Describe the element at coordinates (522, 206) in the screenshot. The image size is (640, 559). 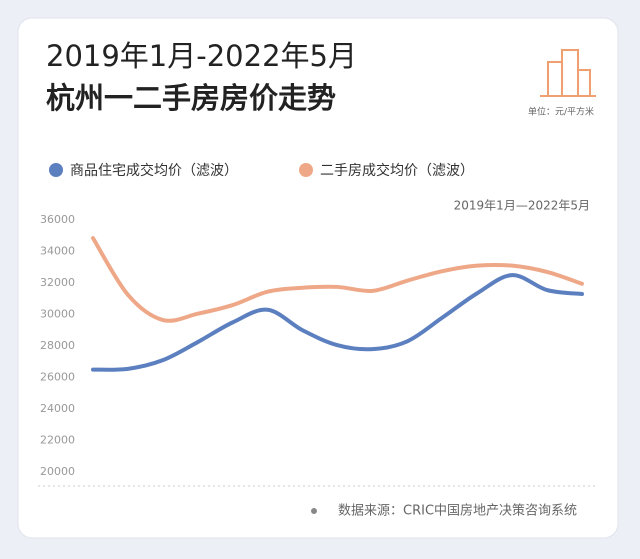
I see `period: 2019年1月—2022年5月` at that location.